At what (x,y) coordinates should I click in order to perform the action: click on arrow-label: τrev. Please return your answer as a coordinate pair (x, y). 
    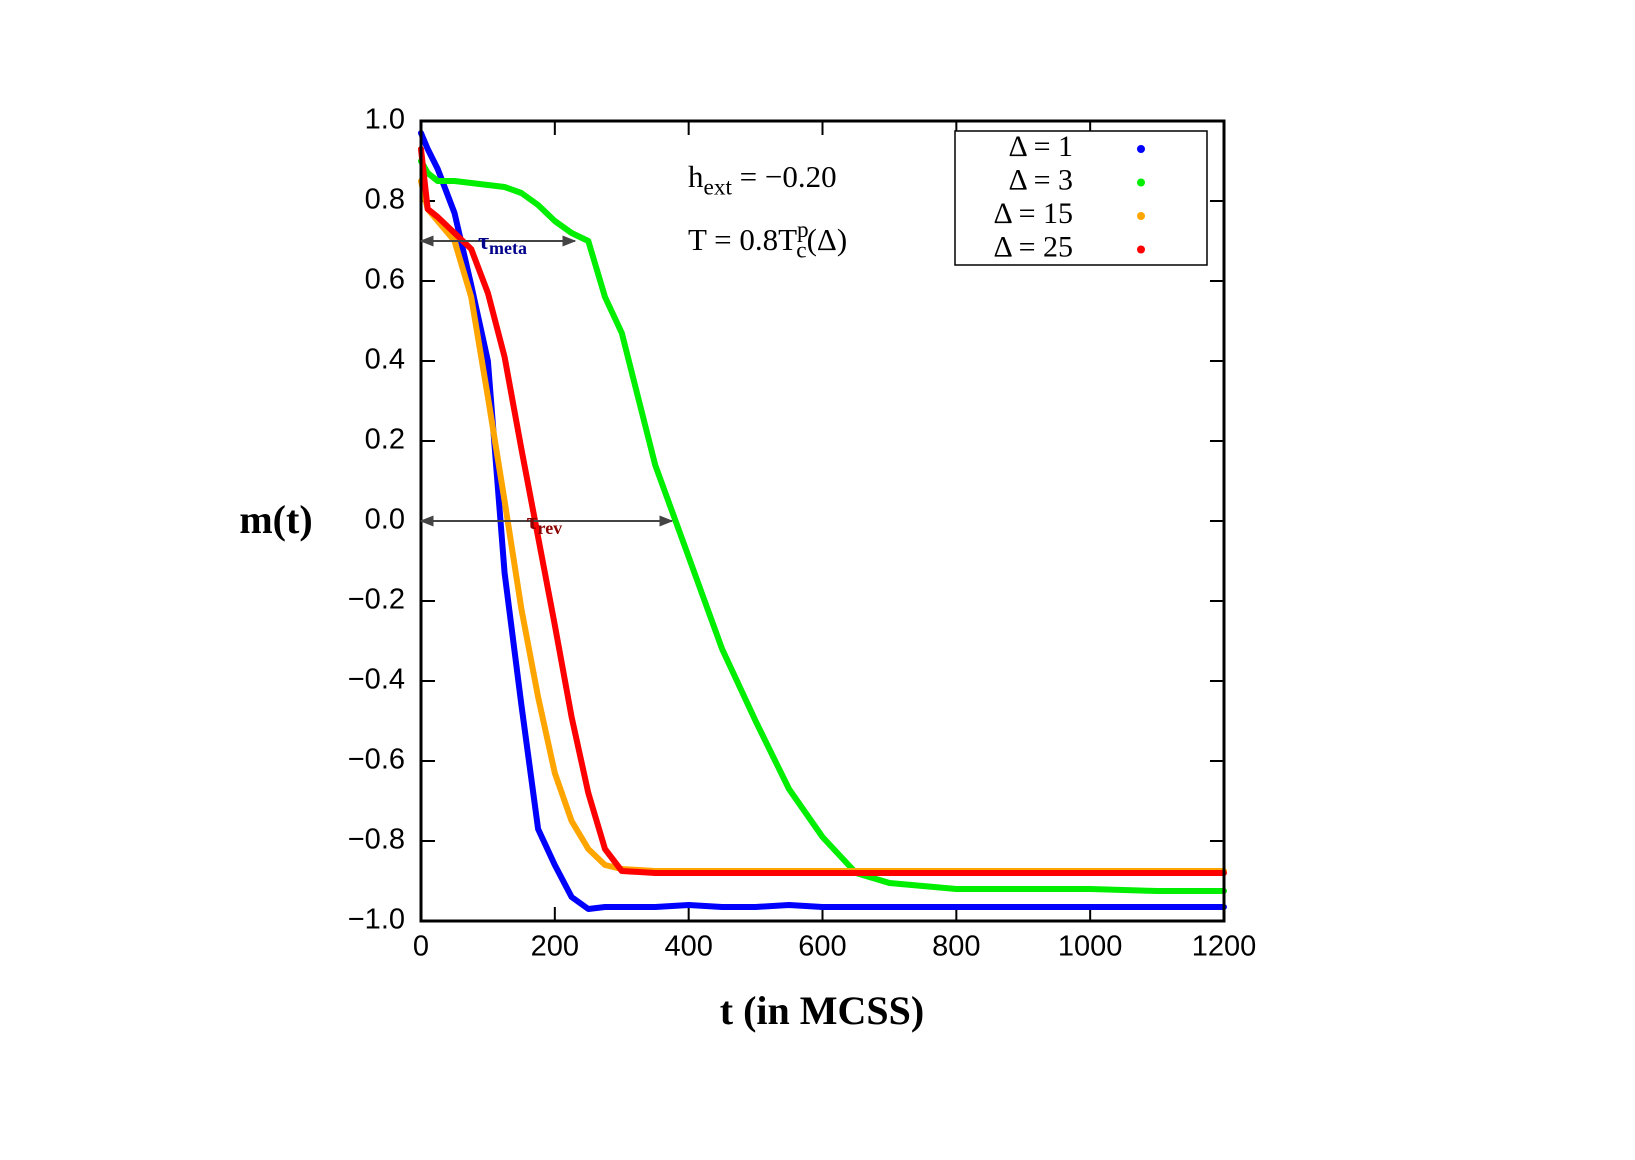
    Looking at the image, I should click on (544, 524).